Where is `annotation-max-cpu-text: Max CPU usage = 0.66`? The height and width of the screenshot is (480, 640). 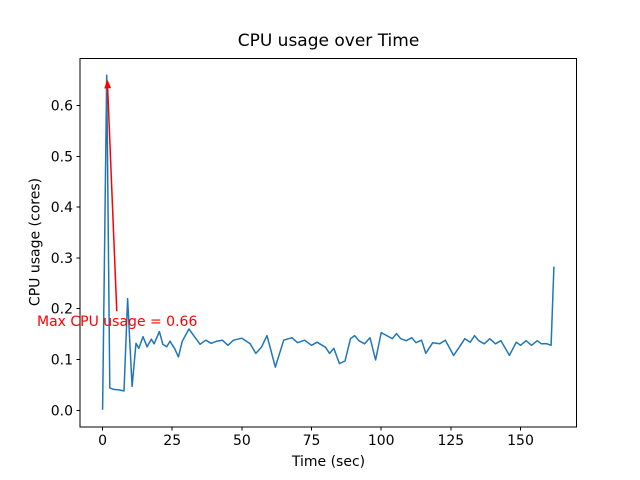
annotation-max-cpu-text: Max CPU usage = 0.66 is located at coordinates (117, 322).